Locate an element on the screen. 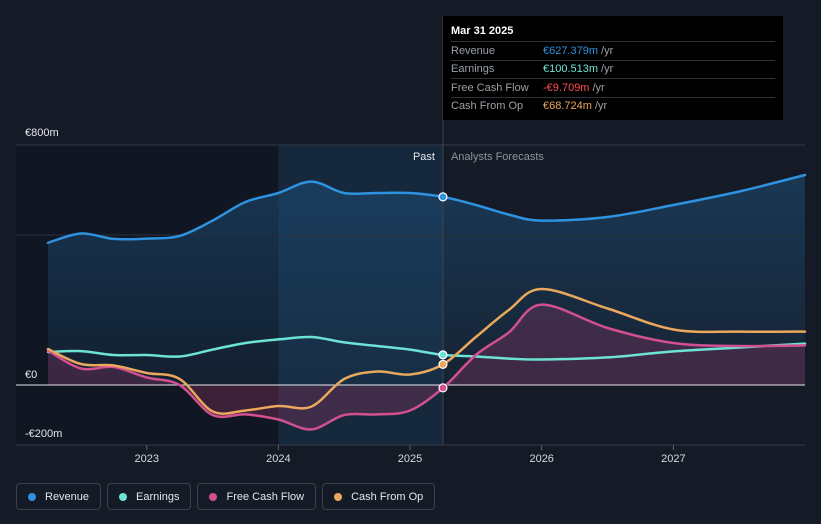 The height and width of the screenshot is (524, 821). legend-item-revenue: Revenue is located at coordinates (59, 496).